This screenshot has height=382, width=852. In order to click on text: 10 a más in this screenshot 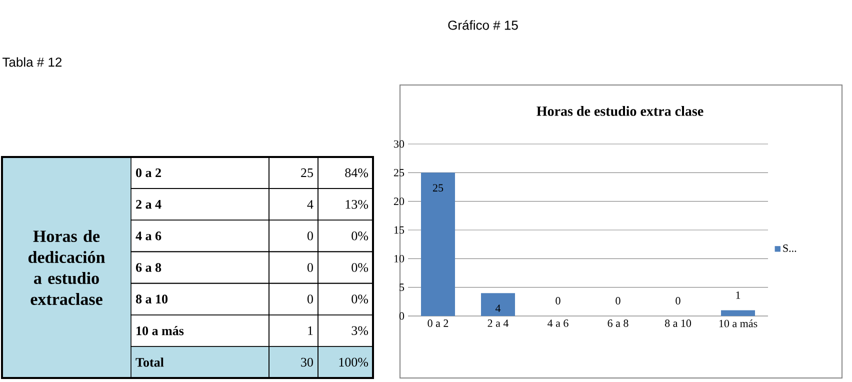, I will do `click(160, 331)`.